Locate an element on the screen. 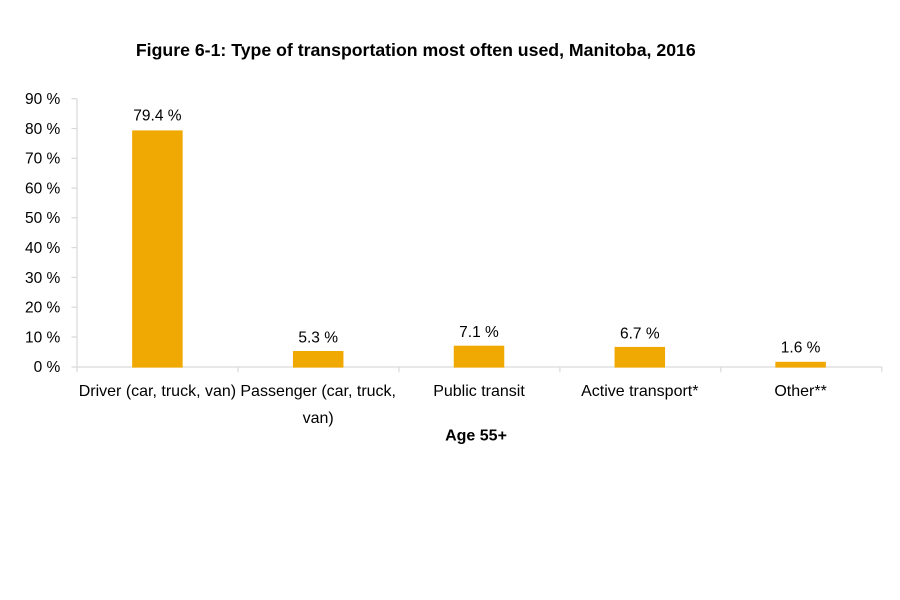 The width and height of the screenshot is (900, 600). svg-text: 79.4 % is located at coordinates (157, 115).